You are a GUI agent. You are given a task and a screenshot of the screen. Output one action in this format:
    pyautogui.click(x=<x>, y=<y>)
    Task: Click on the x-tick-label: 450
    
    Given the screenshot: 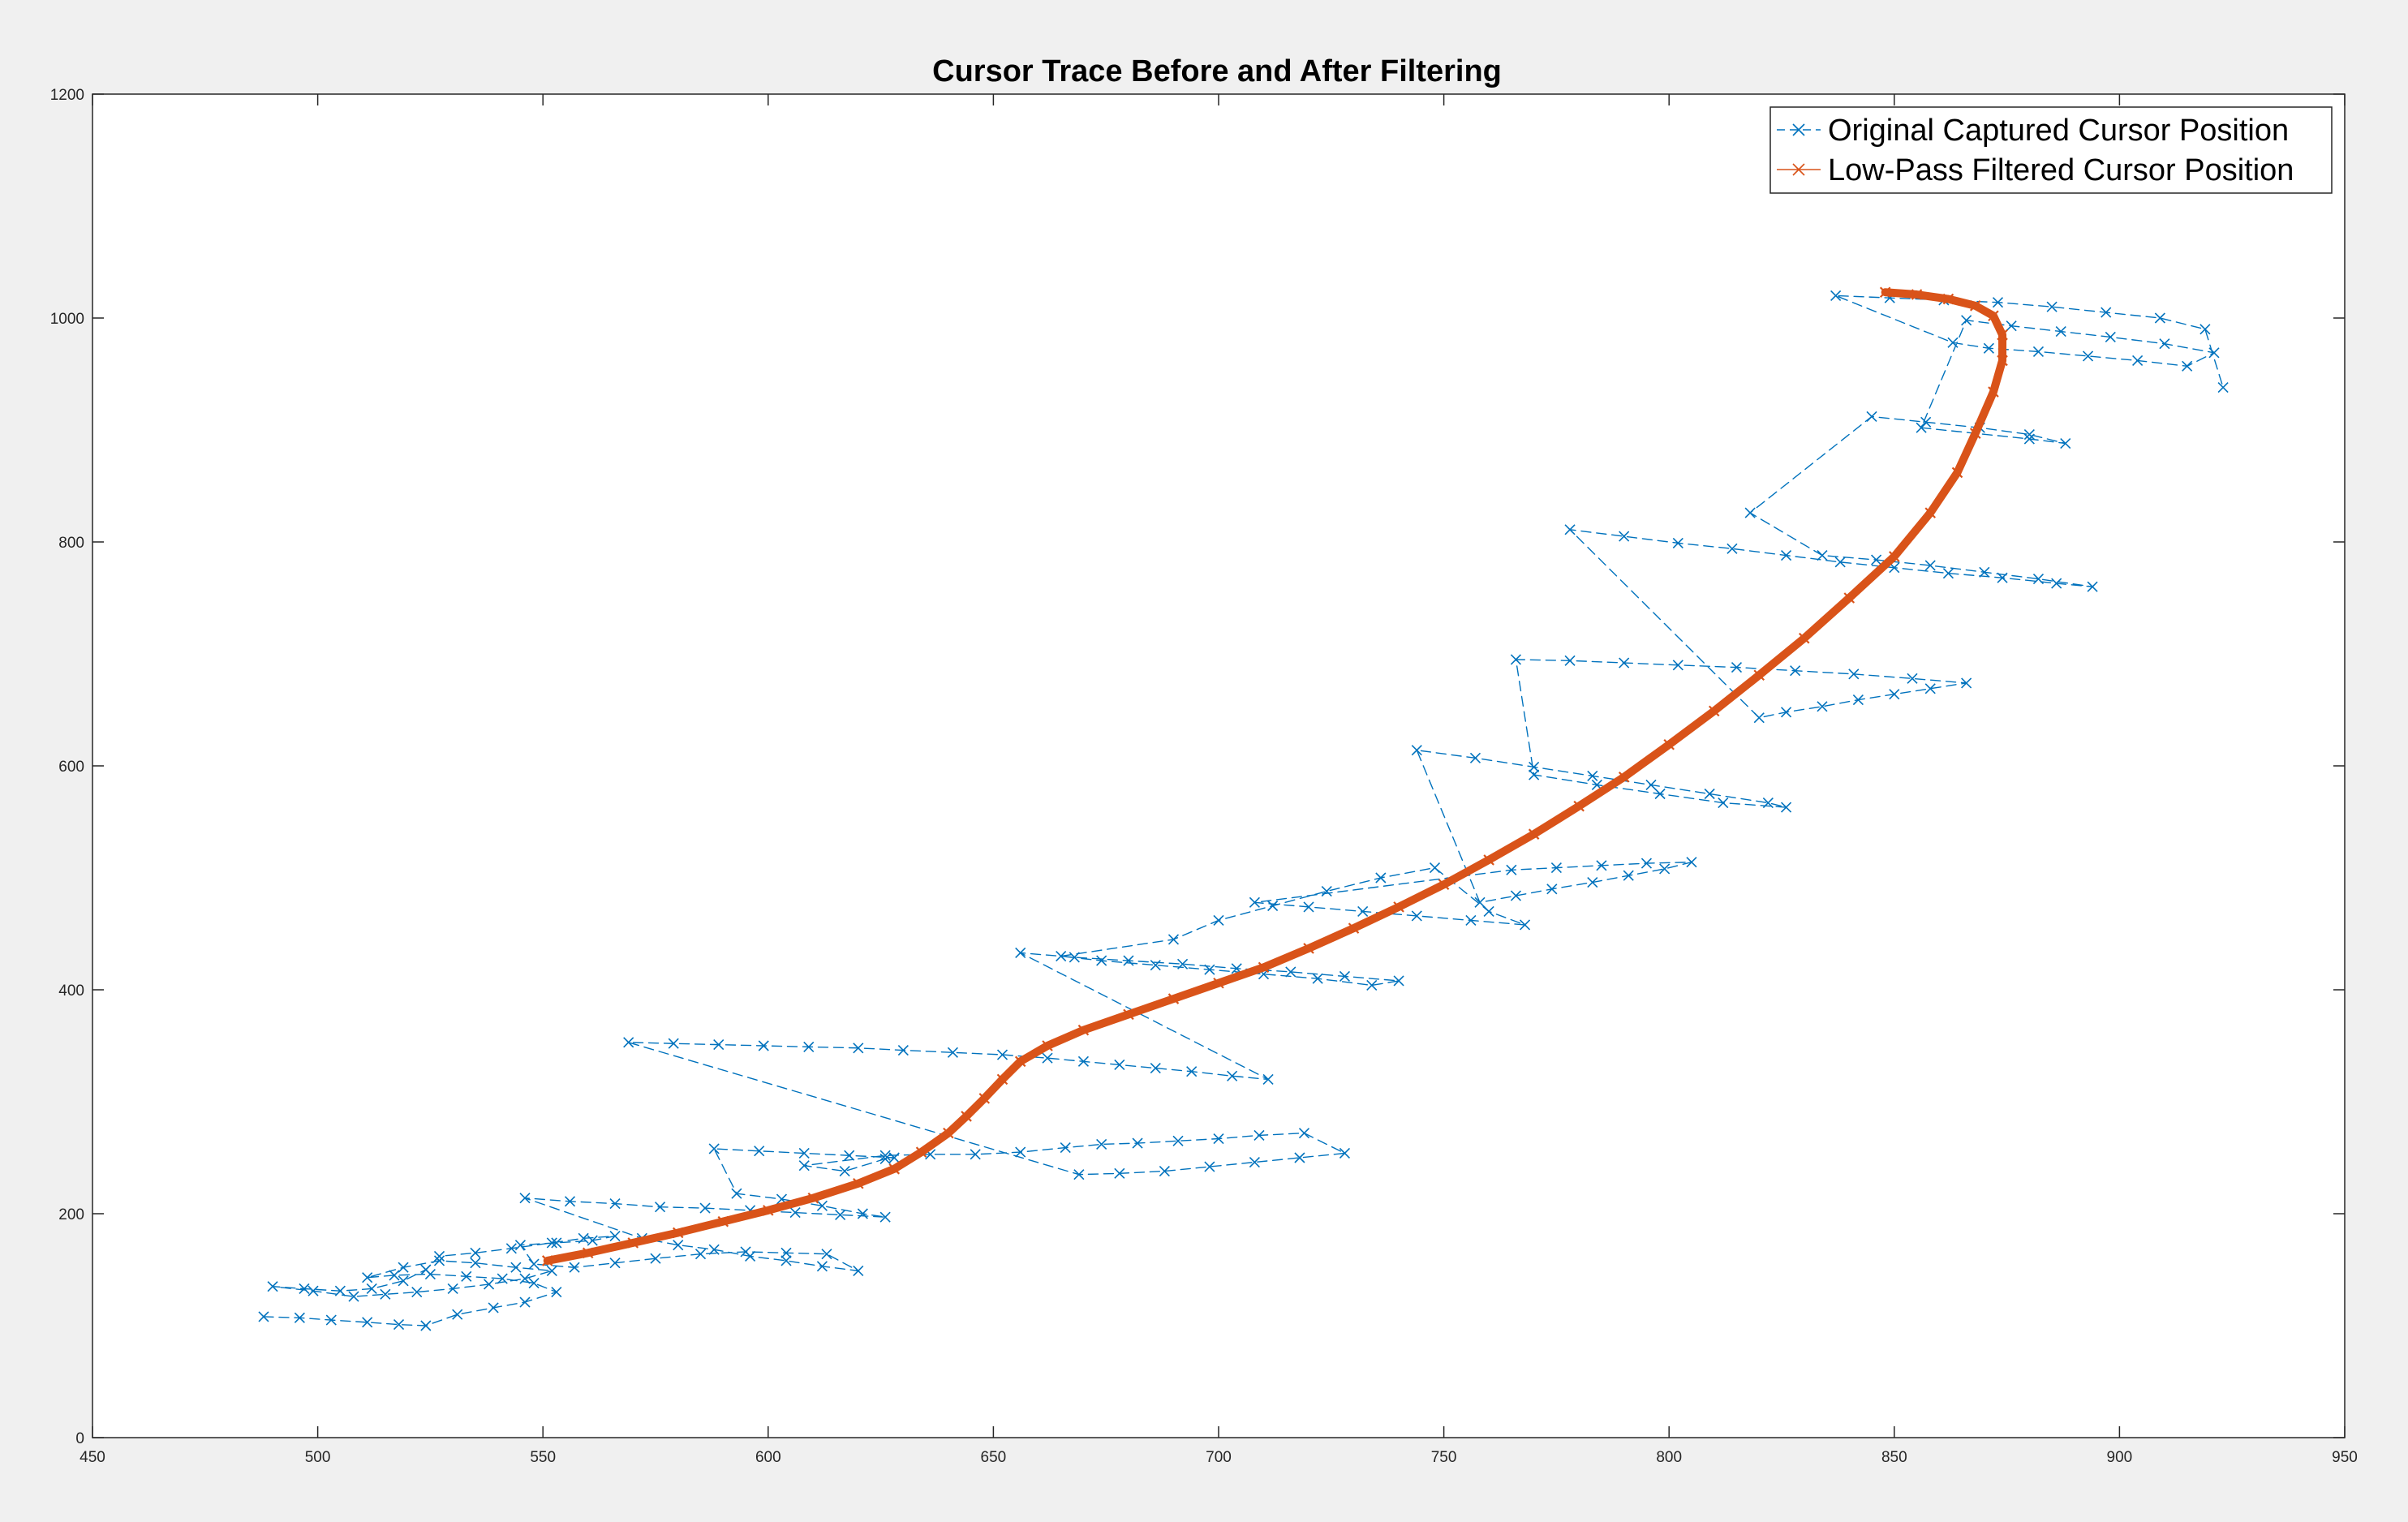 What is the action you would take?
    pyautogui.click(x=92, y=1458)
    